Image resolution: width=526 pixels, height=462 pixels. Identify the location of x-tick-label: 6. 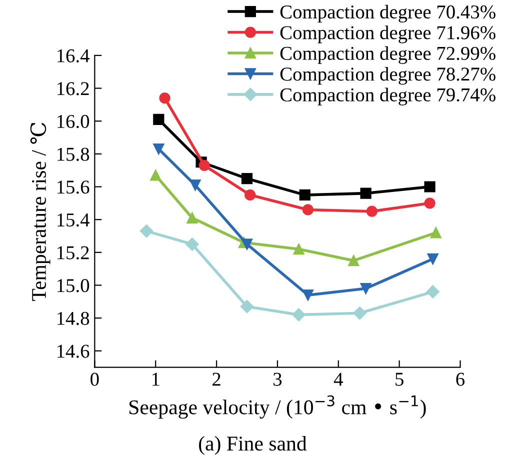
(460, 379).